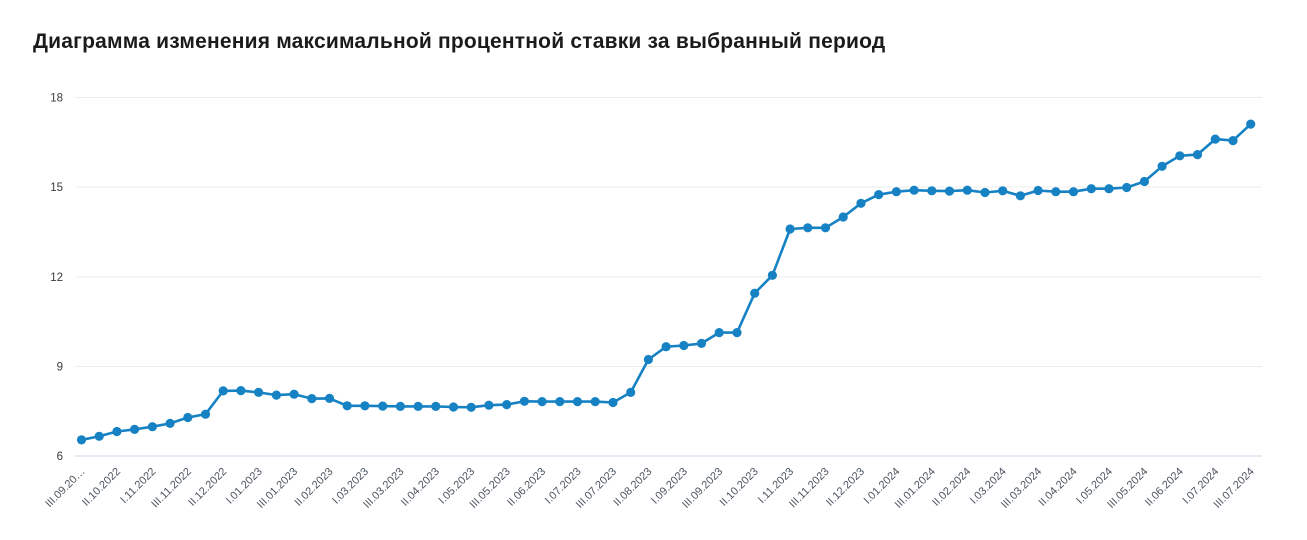  What do you see at coordinates (56, 188) in the screenshot?
I see `y-axis-label: 15` at bounding box center [56, 188].